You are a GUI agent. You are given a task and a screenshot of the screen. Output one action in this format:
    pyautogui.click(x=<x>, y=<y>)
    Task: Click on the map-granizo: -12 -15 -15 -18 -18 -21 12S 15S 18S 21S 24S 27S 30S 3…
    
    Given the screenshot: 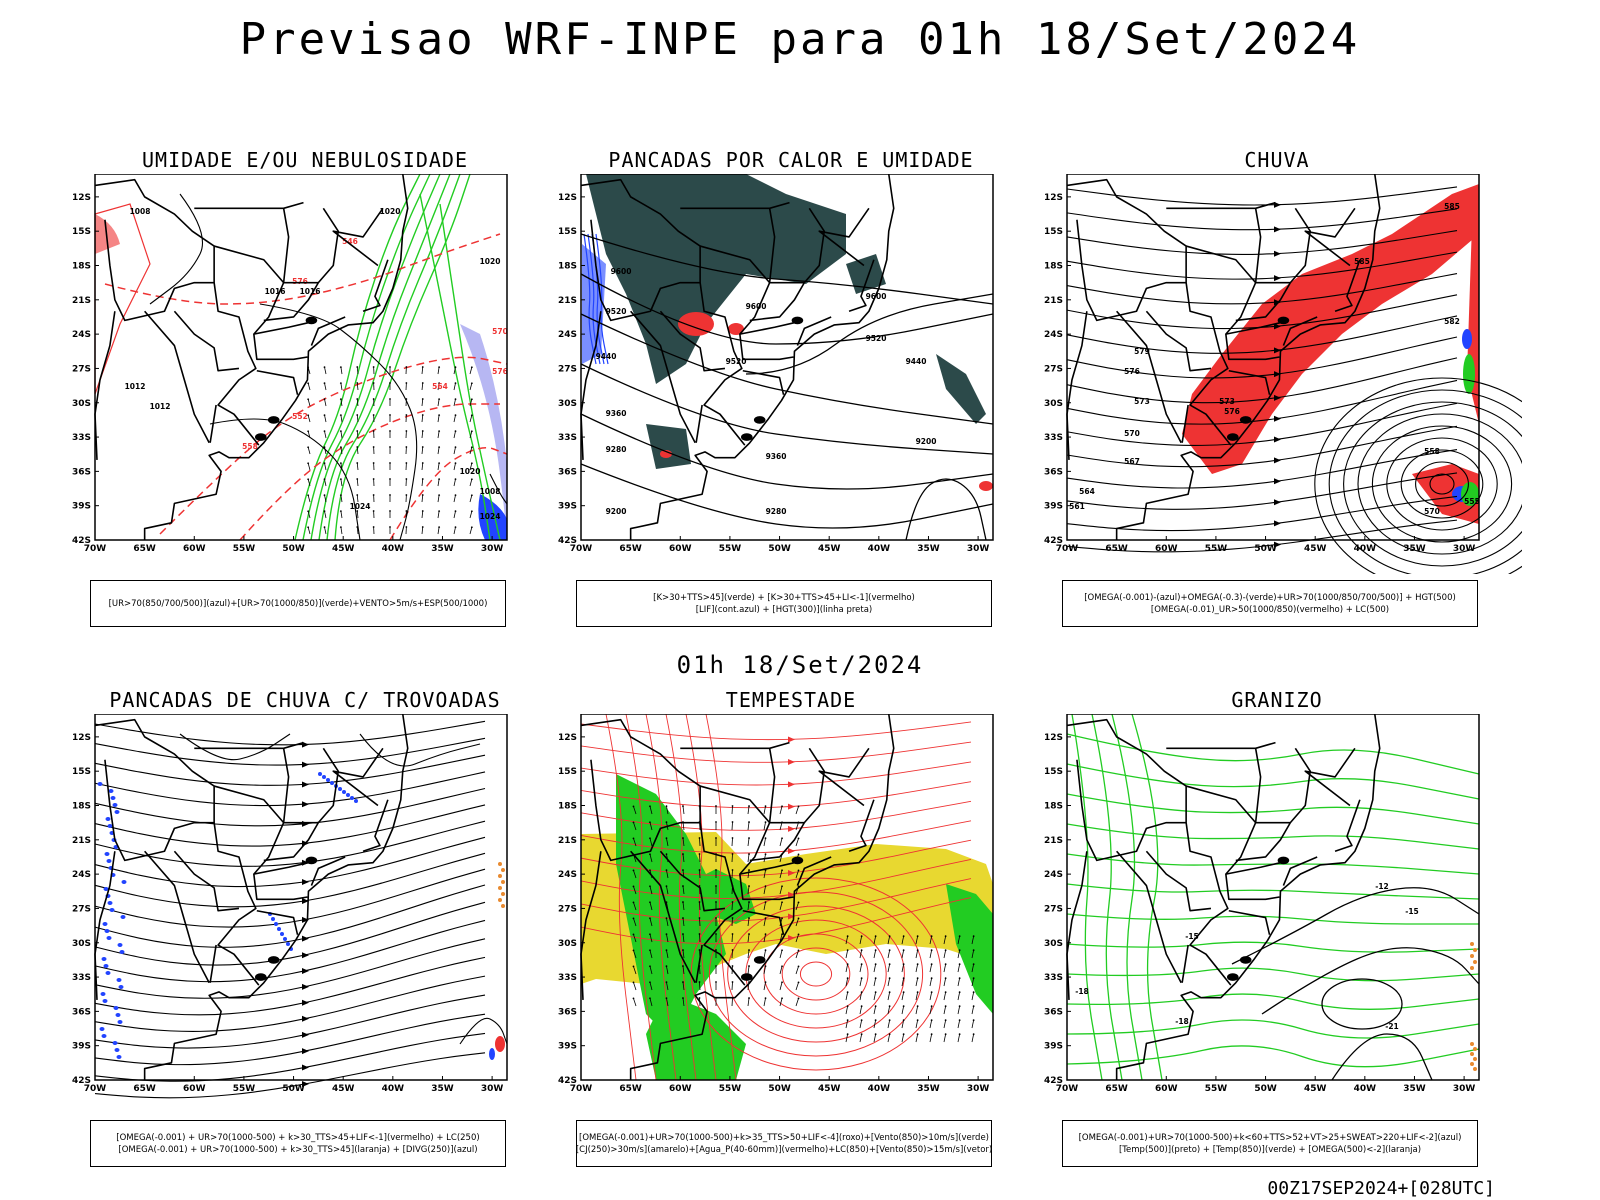 What is the action you would take?
    pyautogui.click(x=1262, y=904)
    